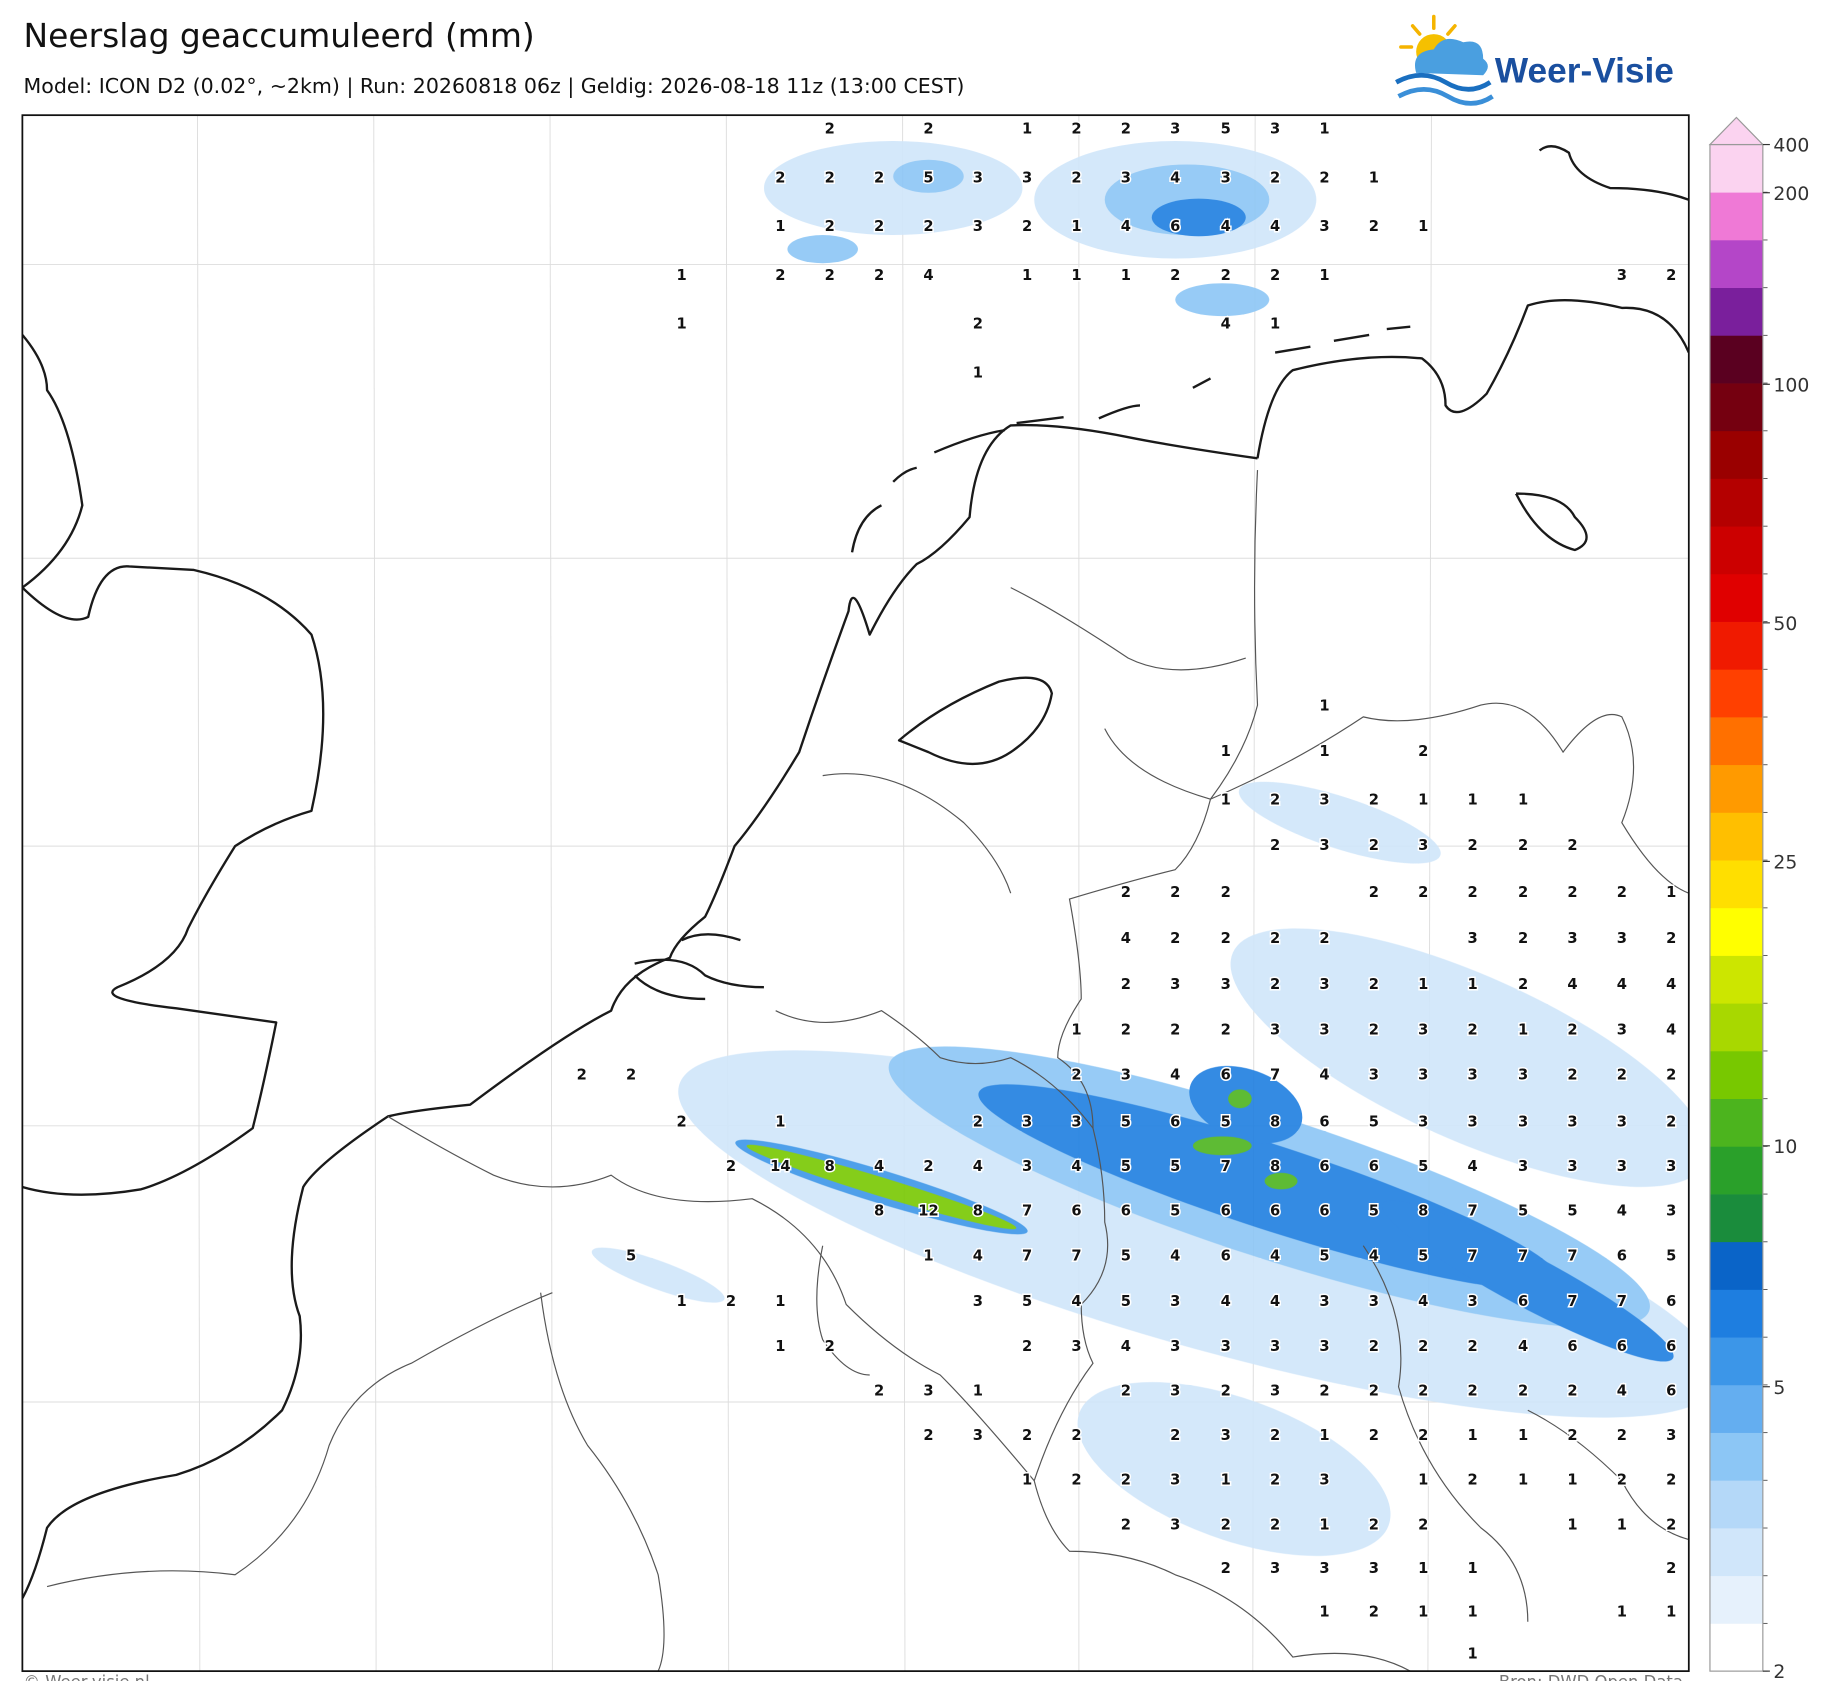 This screenshot has width=1824, height=1681. Describe the element at coordinates (1785, 624) in the screenshot. I see `colorbar-tick-label: 50` at that location.